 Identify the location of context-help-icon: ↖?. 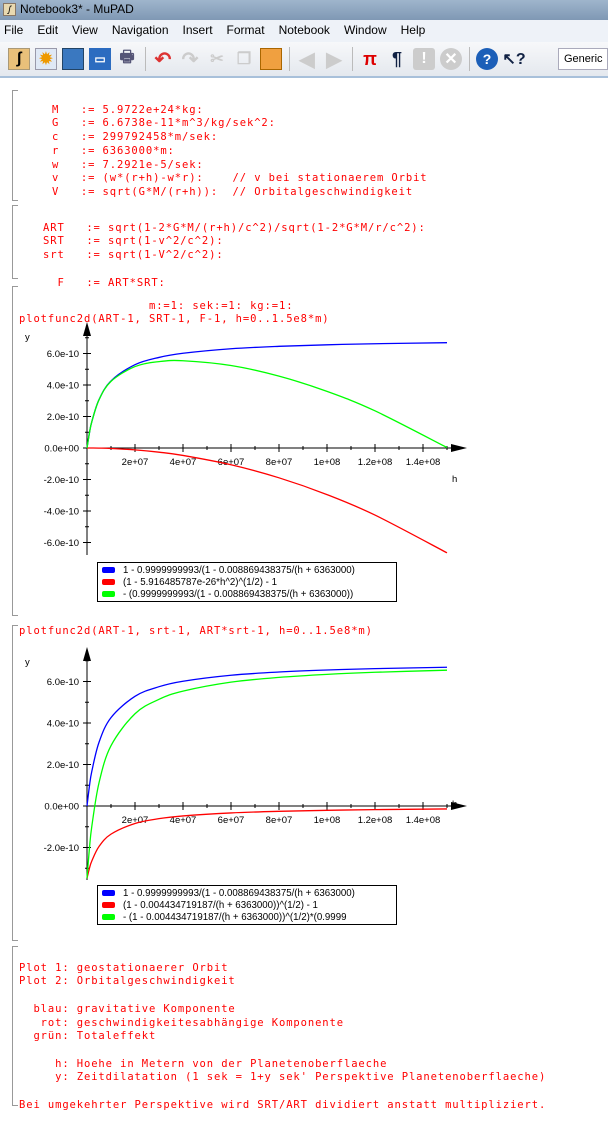
(514, 59).